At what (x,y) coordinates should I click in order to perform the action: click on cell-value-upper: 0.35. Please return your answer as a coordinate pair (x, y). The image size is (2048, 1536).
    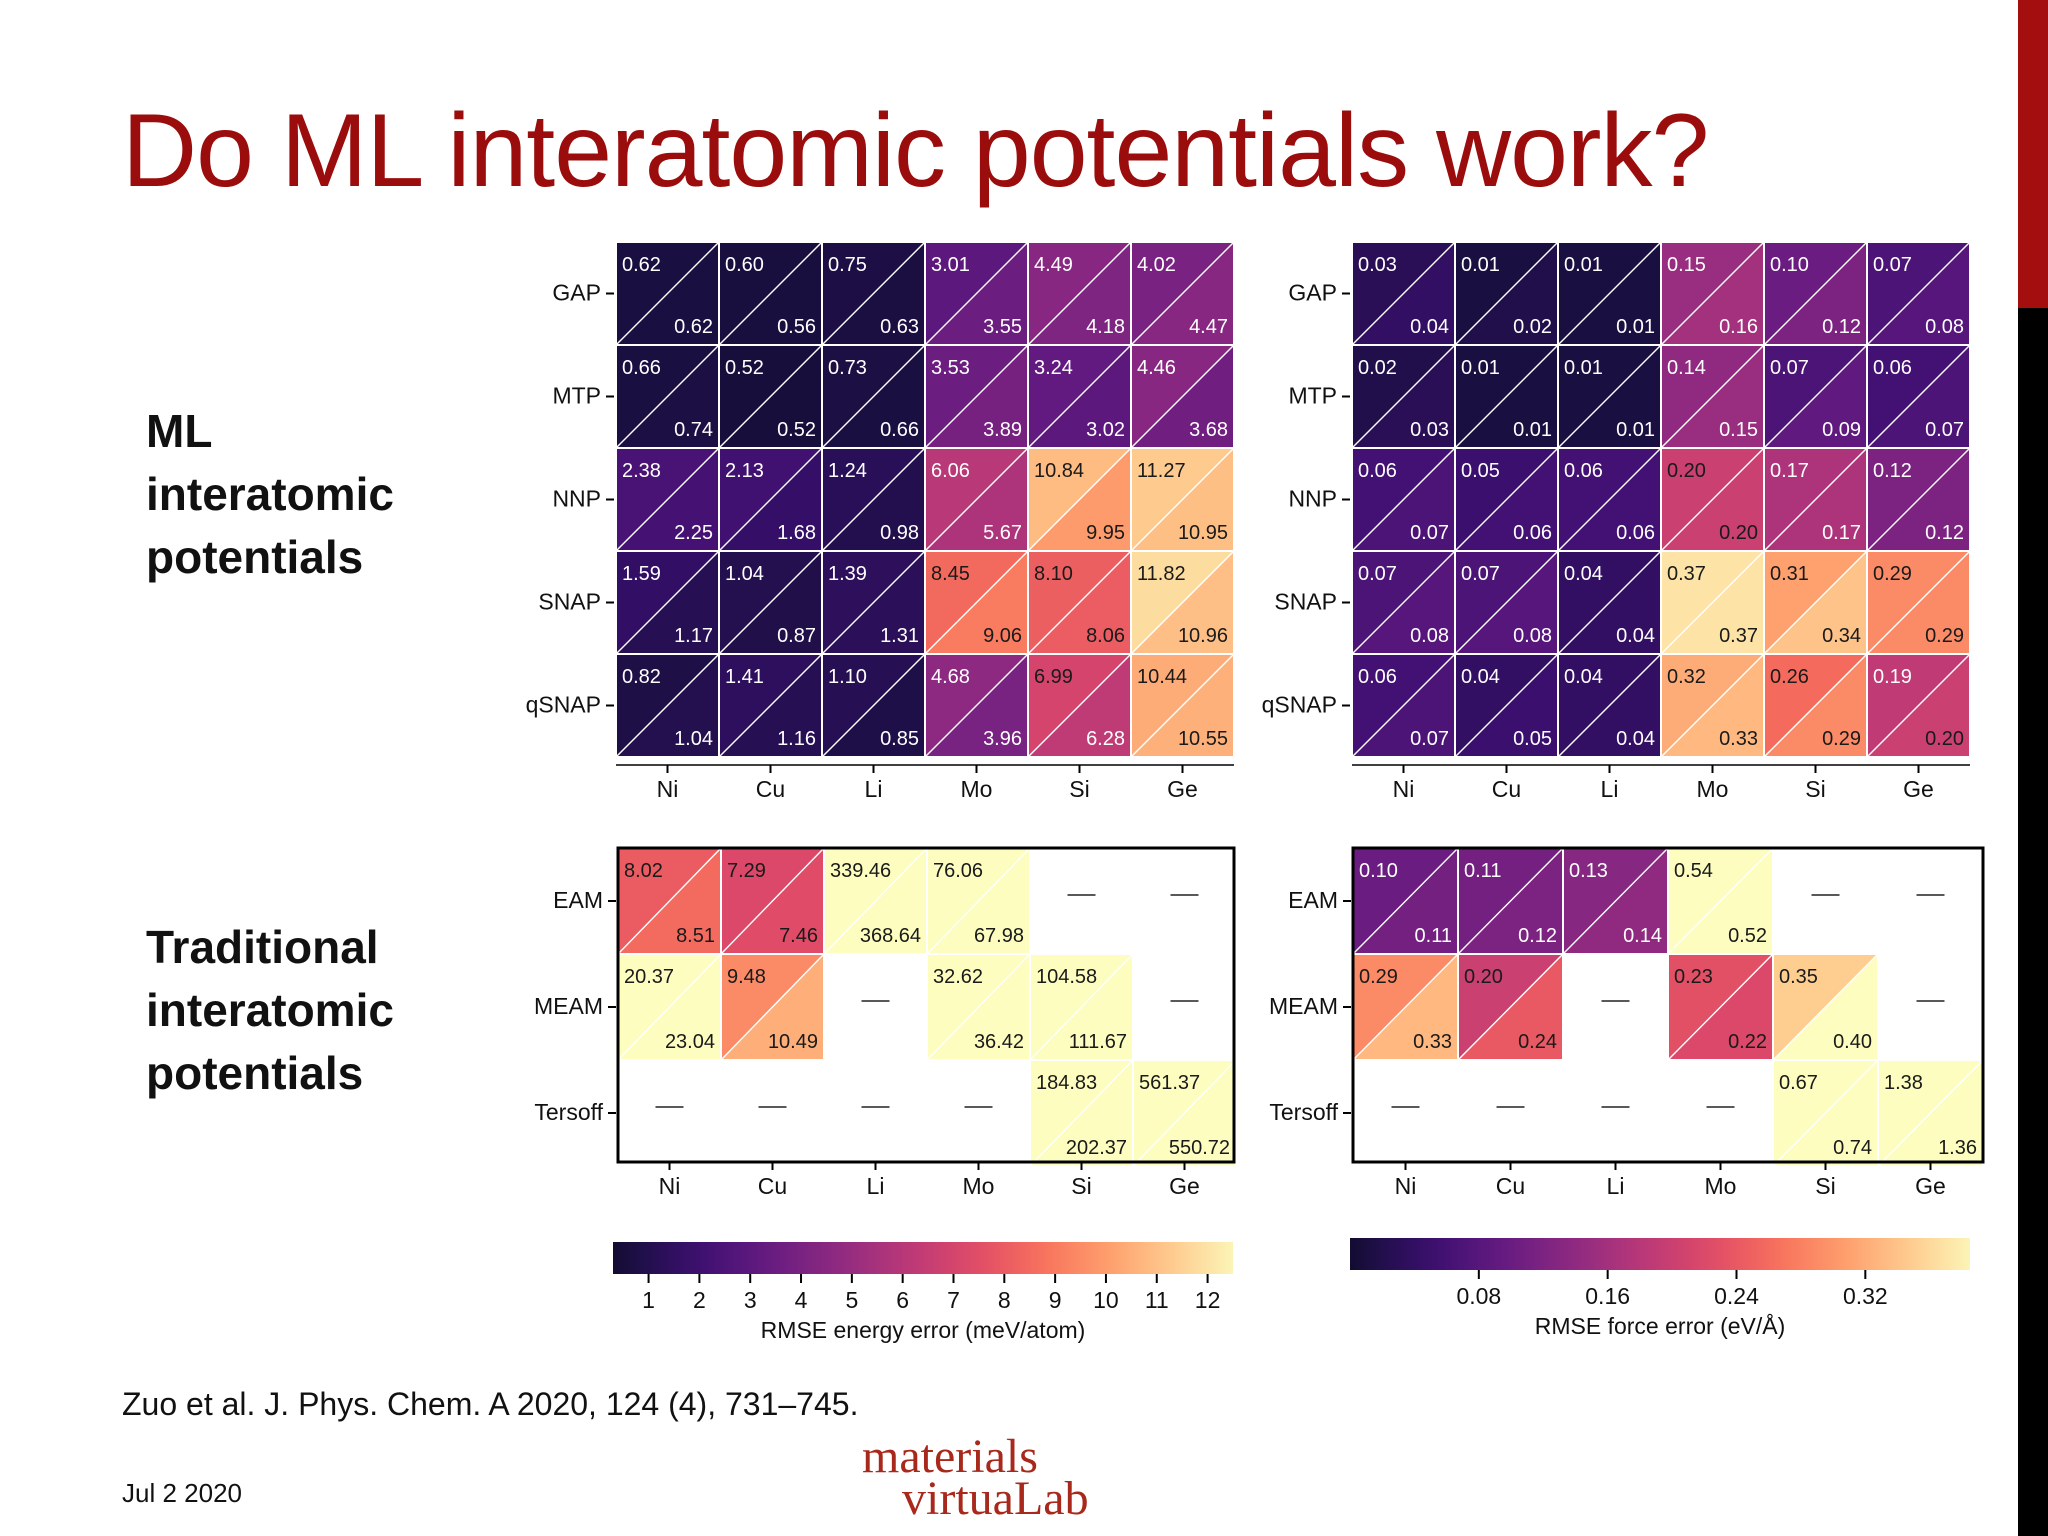
    Looking at the image, I should click on (1798, 977).